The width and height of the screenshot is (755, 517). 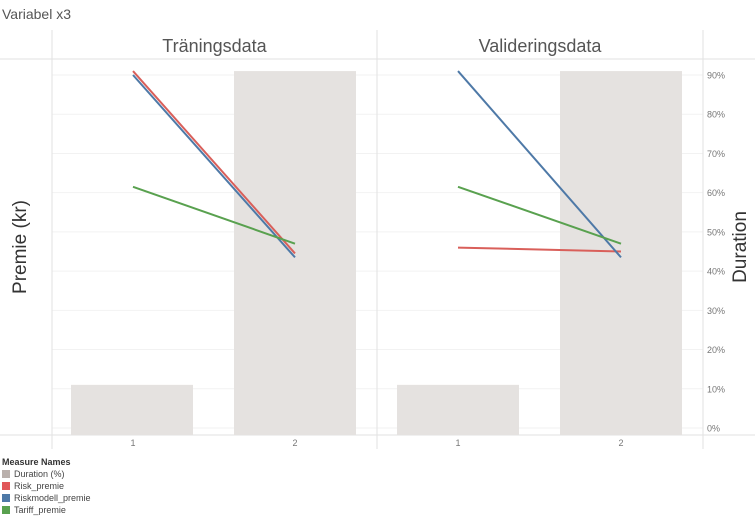 I want to click on legend-item: Duration (%), so click(x=46, y=474).